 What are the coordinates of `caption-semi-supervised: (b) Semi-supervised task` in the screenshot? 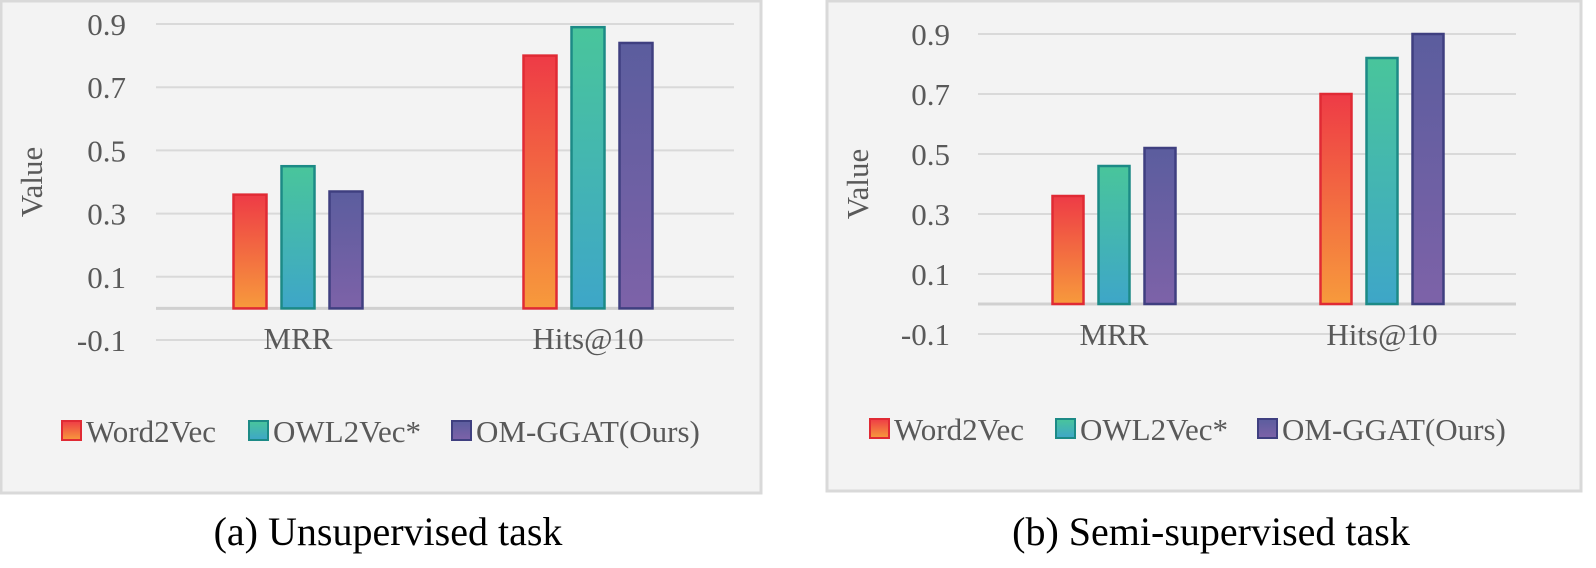 It's located at (1211, 531).